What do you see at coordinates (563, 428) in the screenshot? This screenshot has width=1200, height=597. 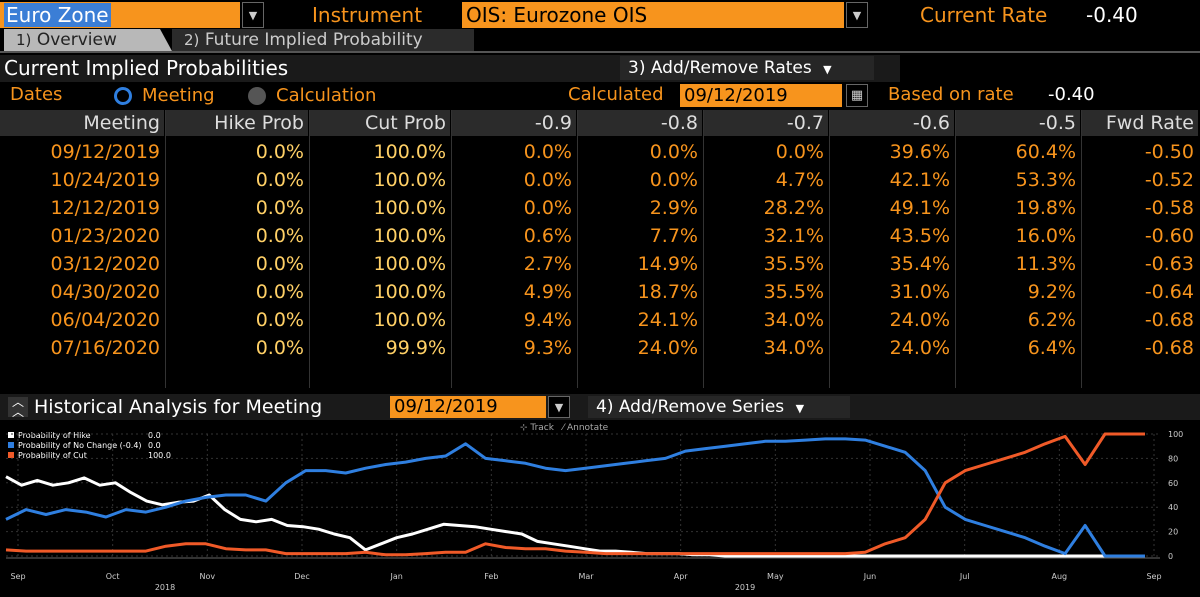 I see `annotate-icon: ⁄` at bounding box center [563, 428].